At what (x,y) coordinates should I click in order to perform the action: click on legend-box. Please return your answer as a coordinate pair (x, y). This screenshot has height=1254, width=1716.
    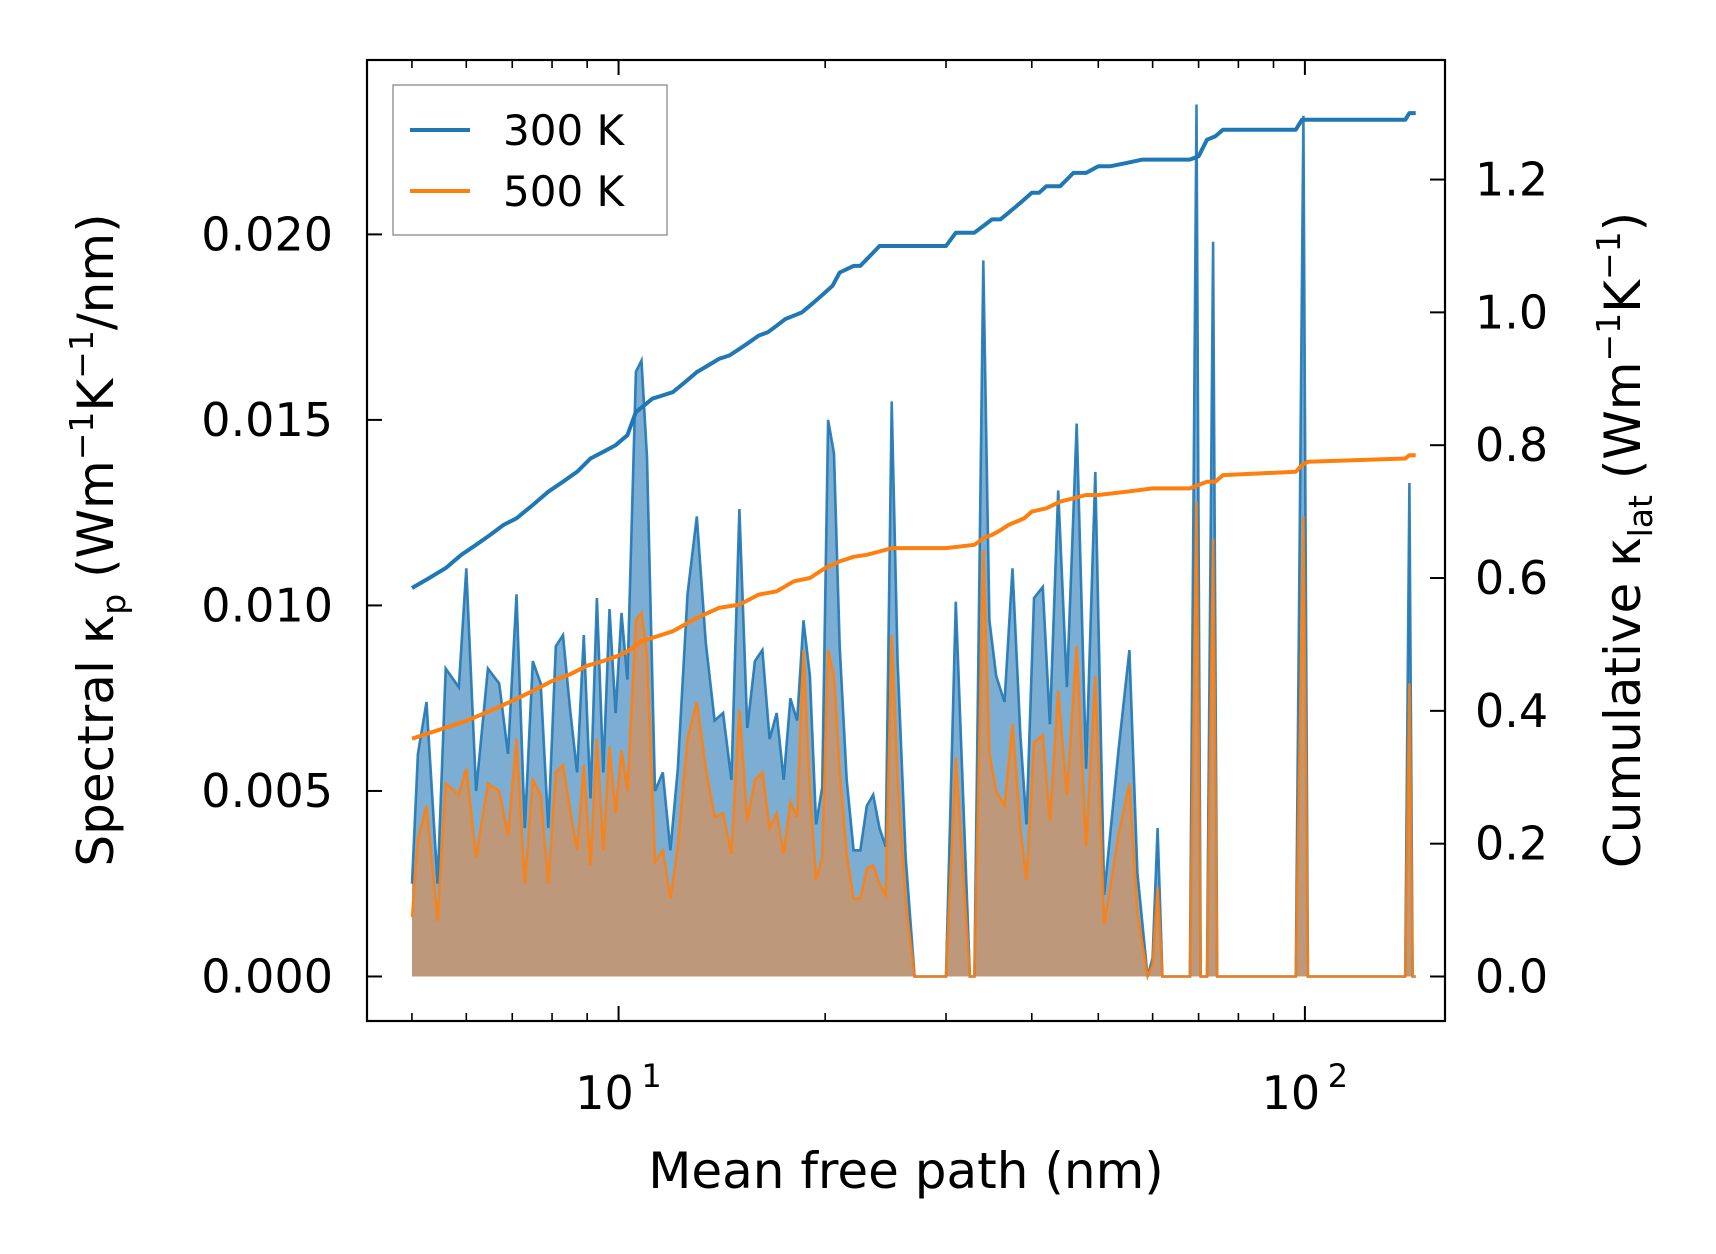
    Looking at the image, I should click on (530, 160).